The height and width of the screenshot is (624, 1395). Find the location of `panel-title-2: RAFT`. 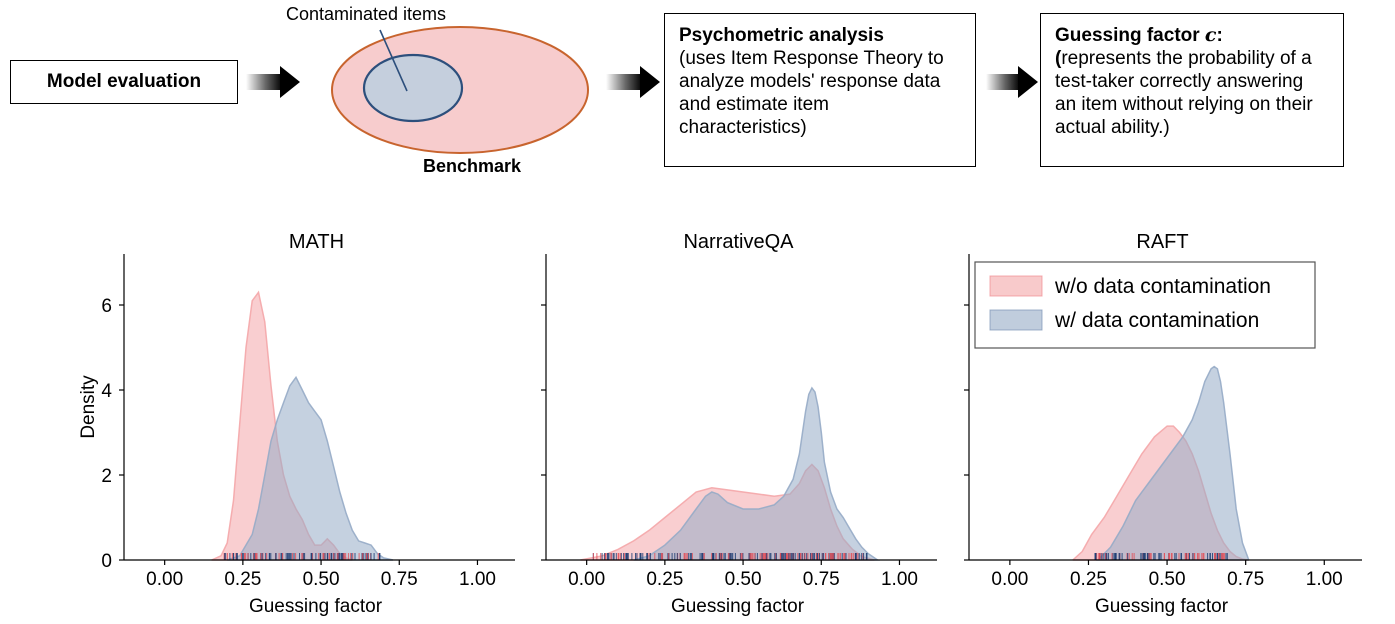

panel-title-2: RAFT is located at coordinates (1162, 242).